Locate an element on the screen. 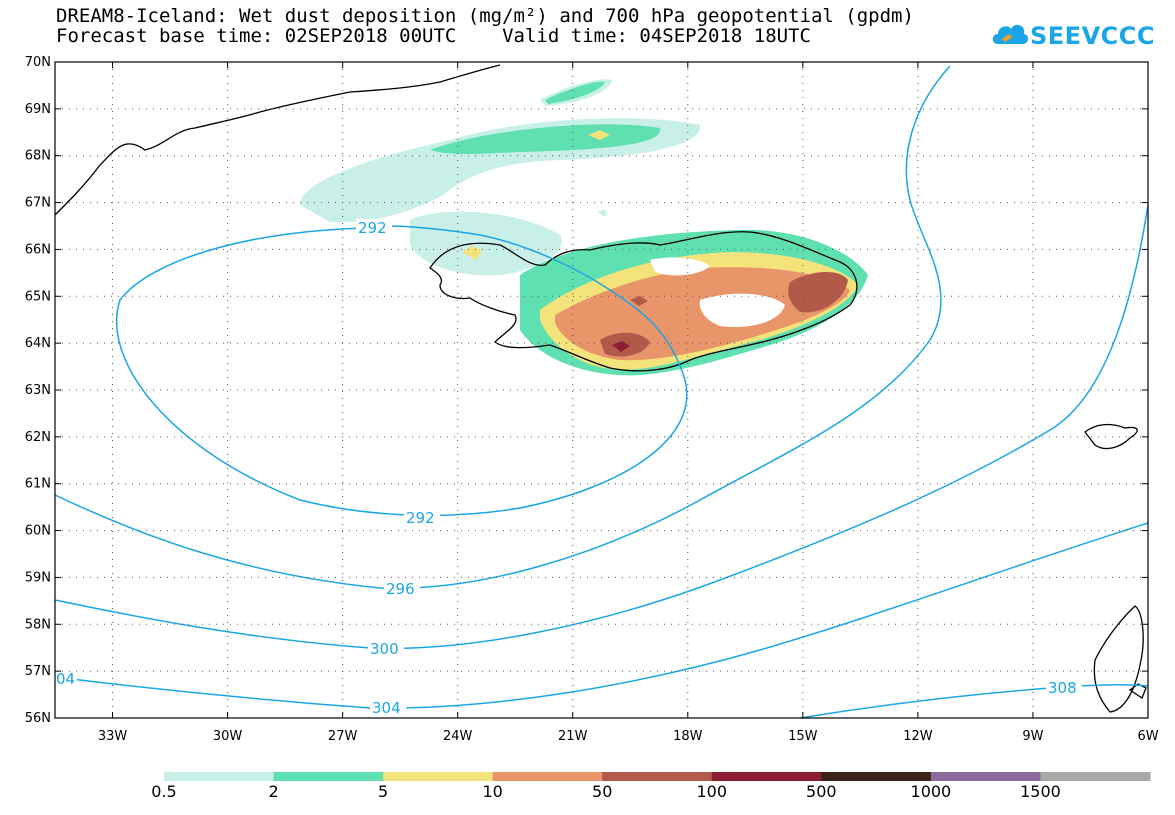 This screenshot has height=815, width=1175. colorbar-label: 0.5 is located at coordinates (164, 791).